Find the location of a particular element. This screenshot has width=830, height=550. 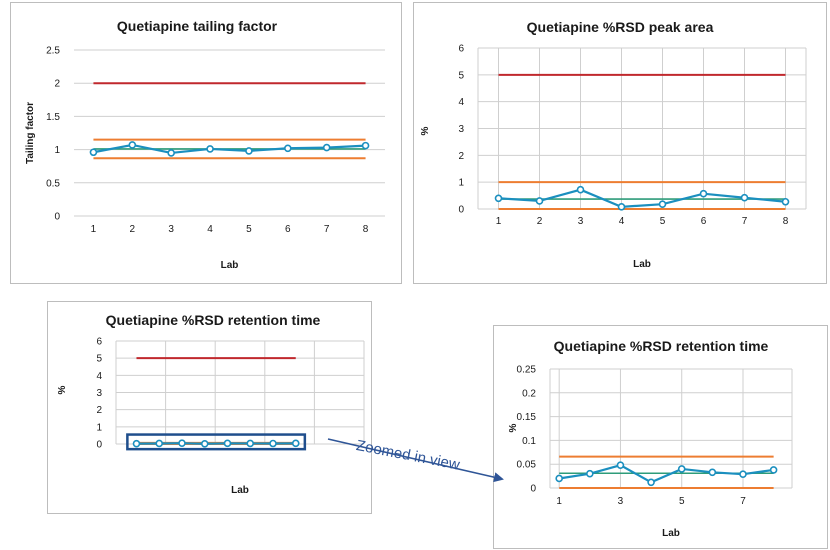

y-tick-label: 0.5 is located at coordinates (53, 183).